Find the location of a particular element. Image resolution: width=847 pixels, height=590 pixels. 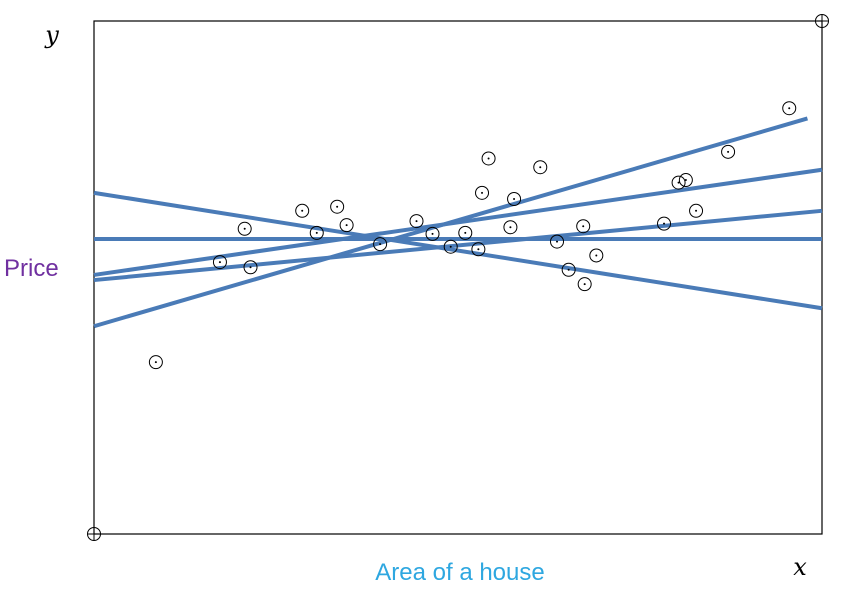

y-axis-label: Price is located at coordinates (31, 268).